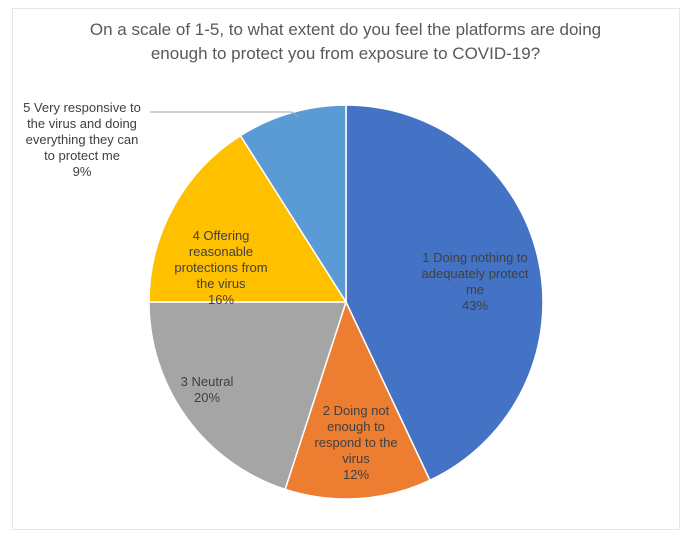  Describe the element at coordinates (221, 235) in the screenshot. I see `data-label-line: 4 Offering` at that location.